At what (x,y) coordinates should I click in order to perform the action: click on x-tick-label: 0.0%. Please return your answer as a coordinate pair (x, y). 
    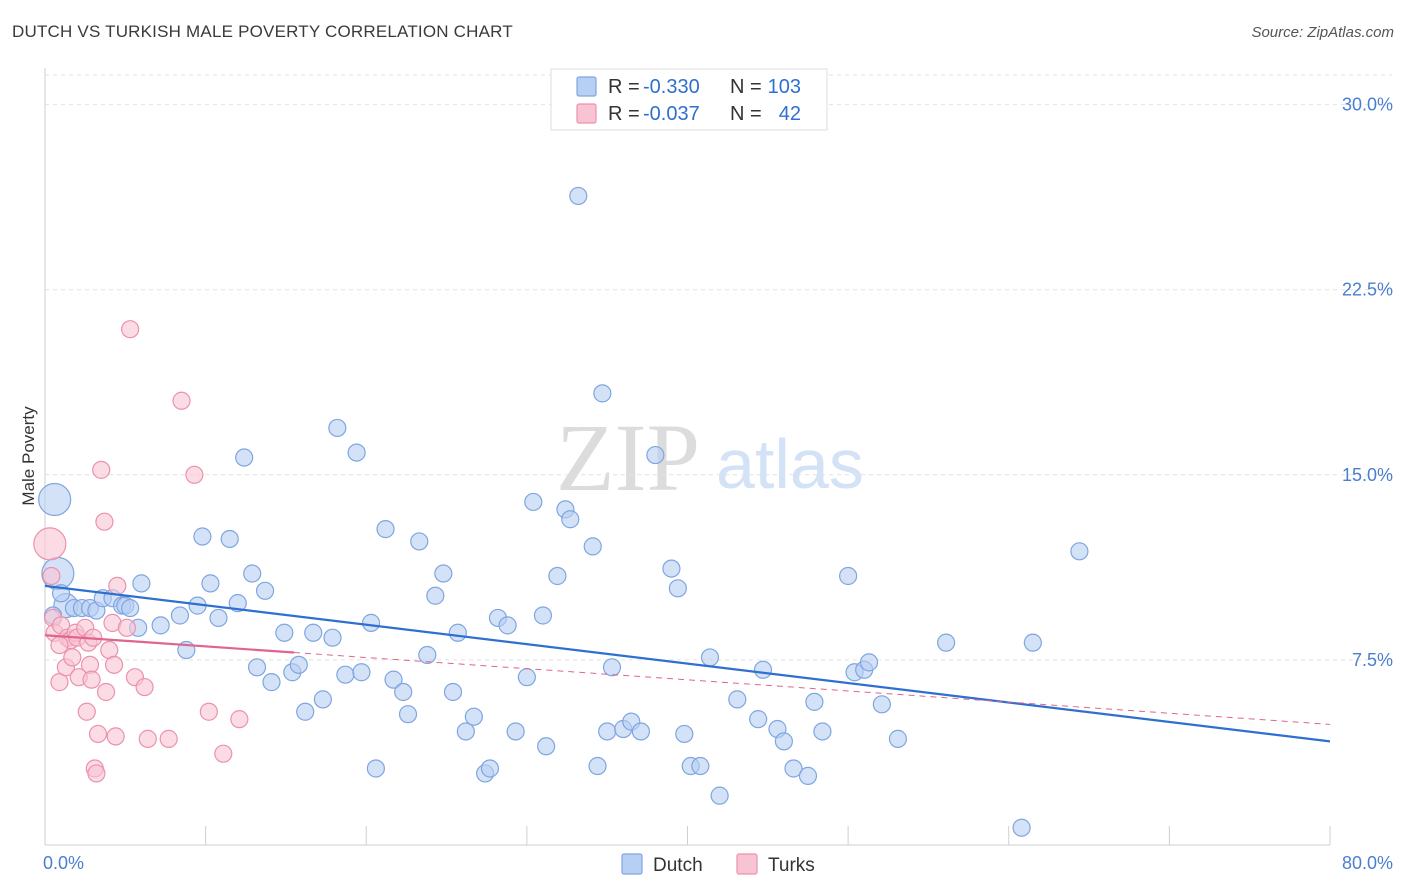
    Looking at the image, I should click on (63, 863).